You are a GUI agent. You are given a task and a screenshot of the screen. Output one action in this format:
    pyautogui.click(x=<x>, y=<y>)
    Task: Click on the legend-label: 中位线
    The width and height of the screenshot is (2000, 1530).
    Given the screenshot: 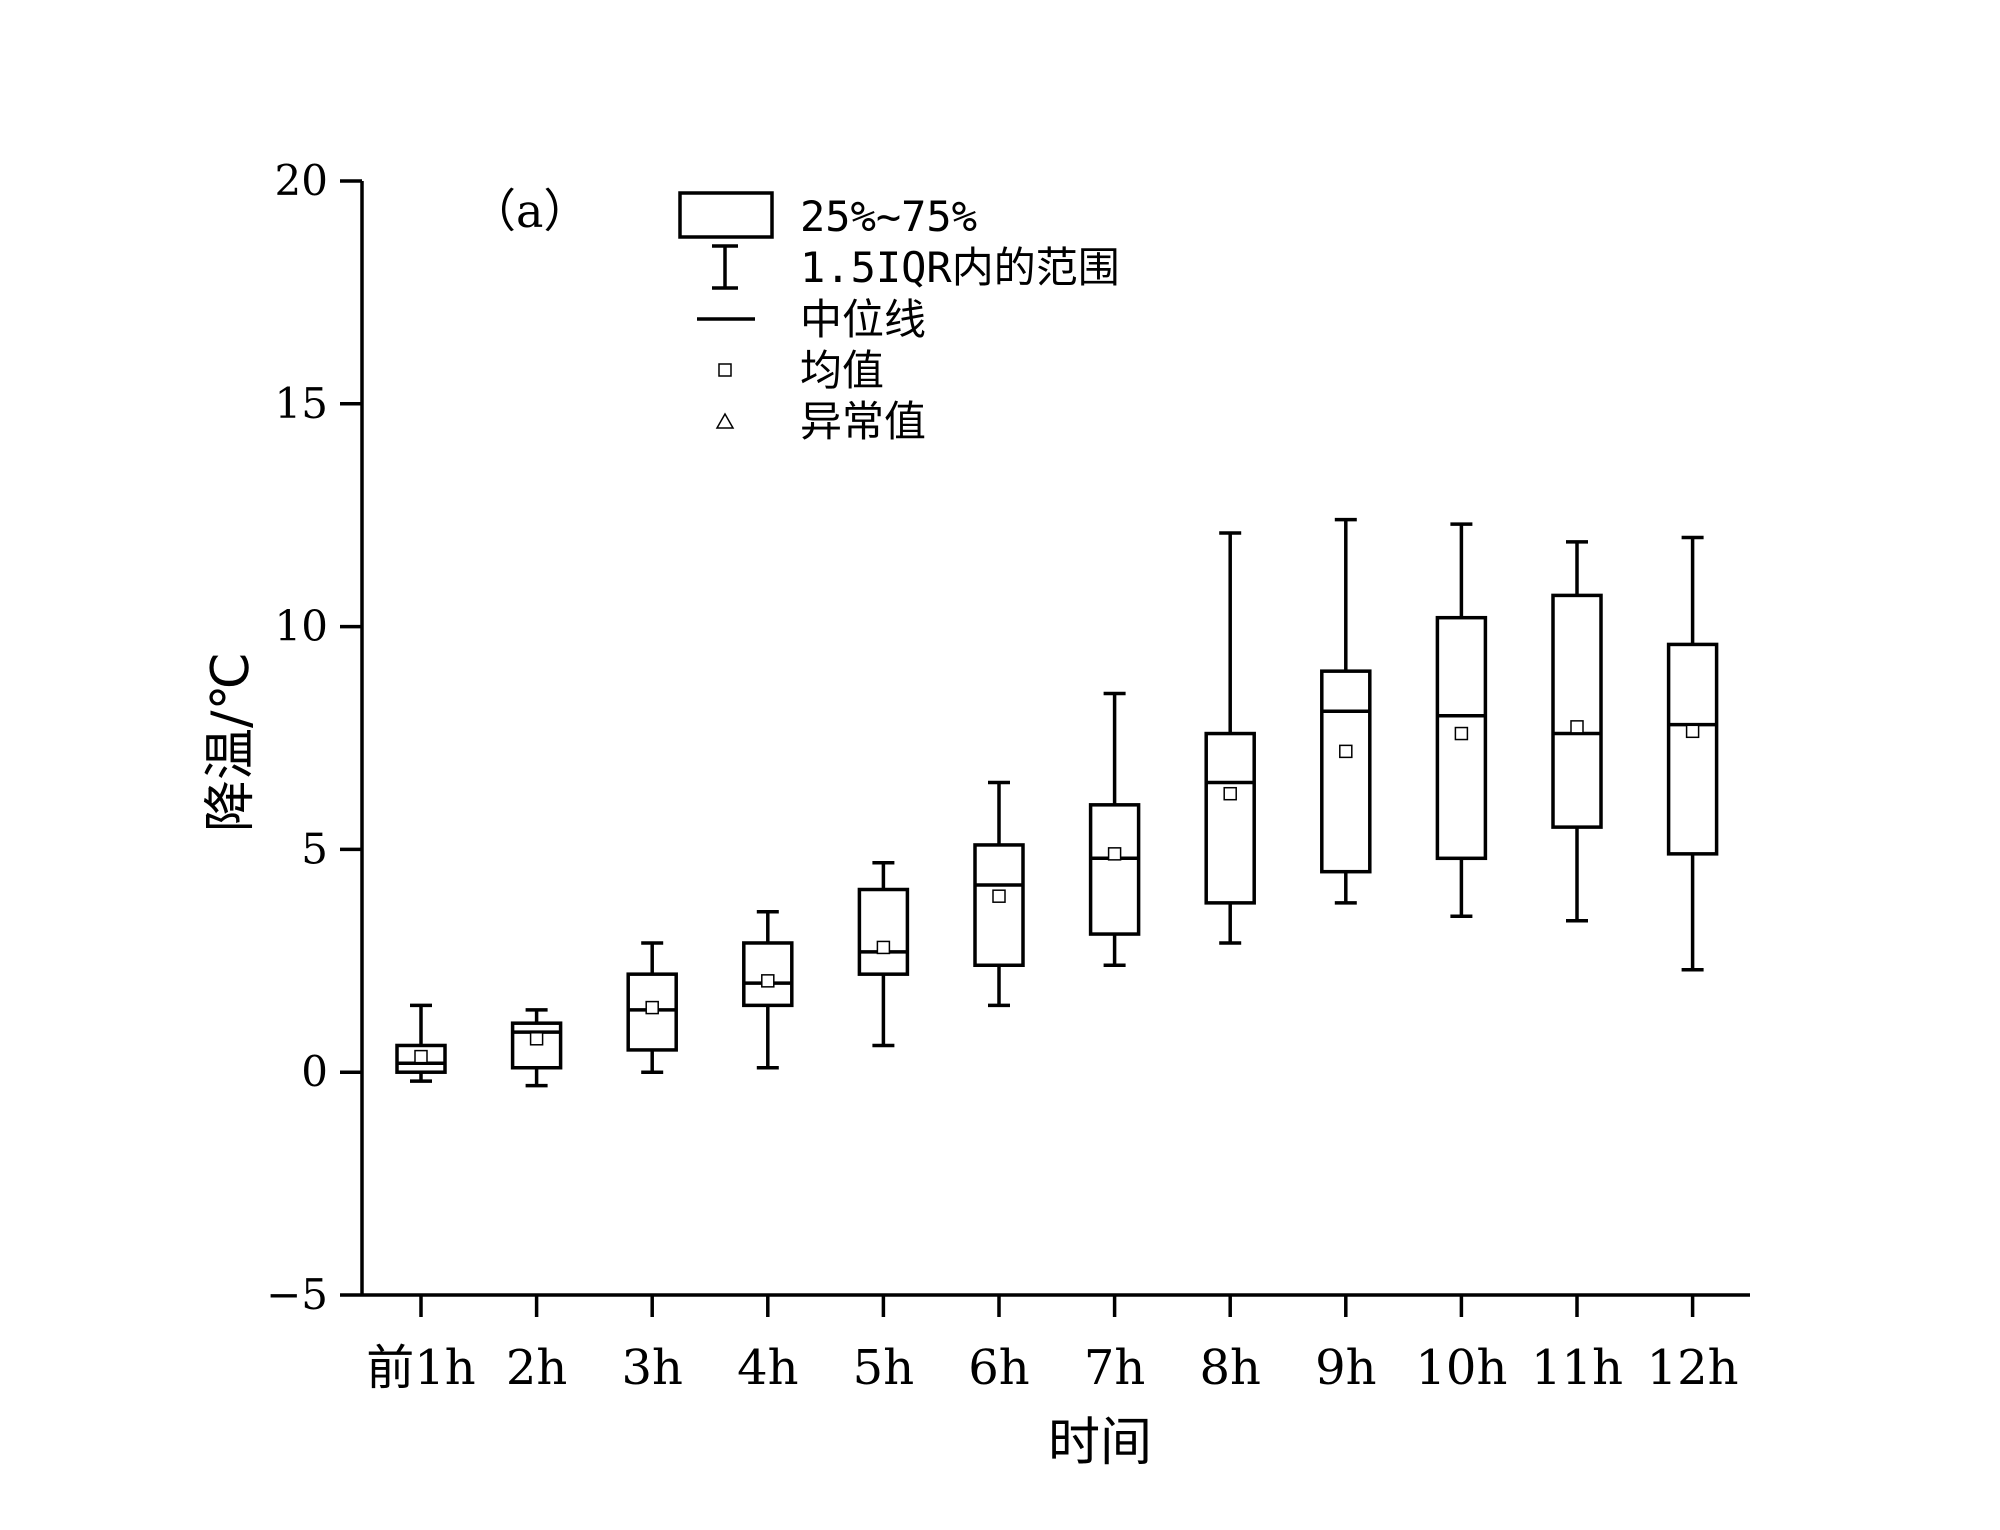 What is the action you would take?
    pyautogui.click(x=863, y=319)
    